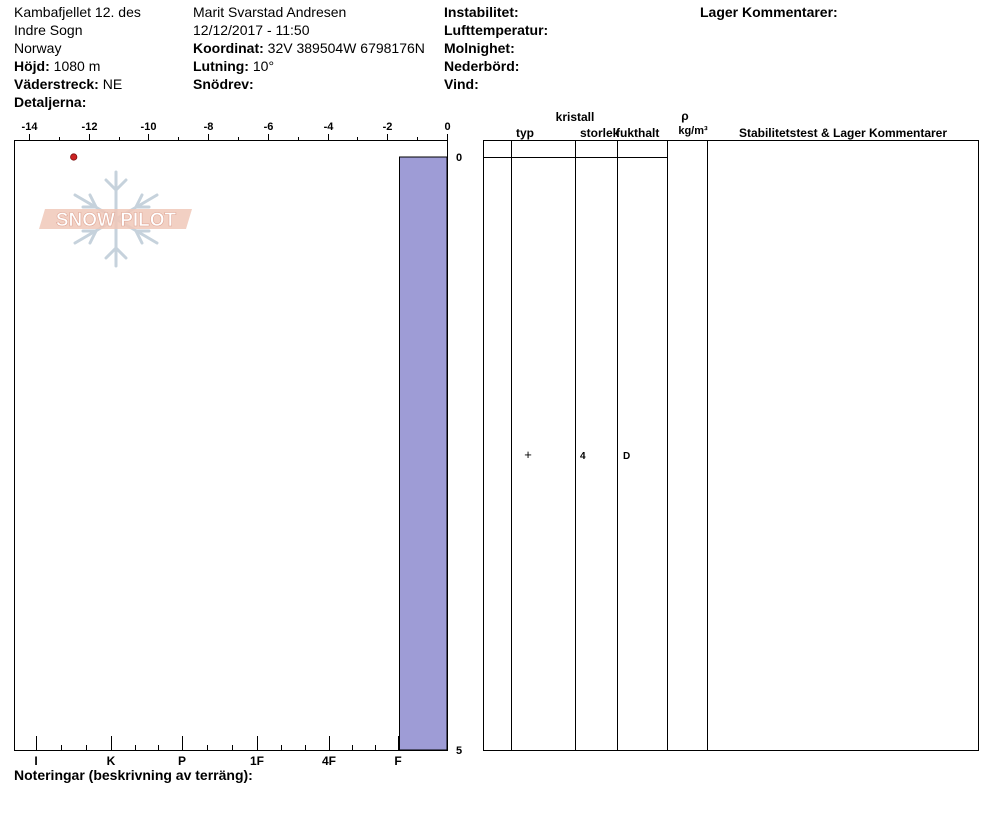  I want to click on slope-value: 10°, so click(263, 66).